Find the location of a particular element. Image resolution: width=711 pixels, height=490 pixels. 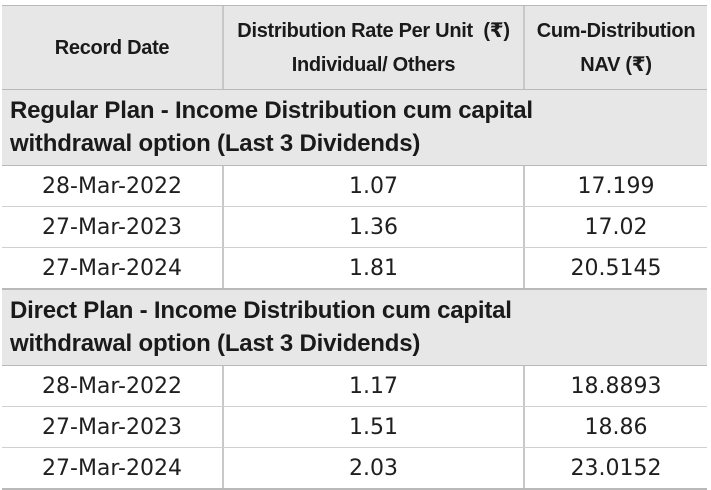

table-row: 27-Mar-2023 1.51 18.86 is located at coordinates (354, 427).